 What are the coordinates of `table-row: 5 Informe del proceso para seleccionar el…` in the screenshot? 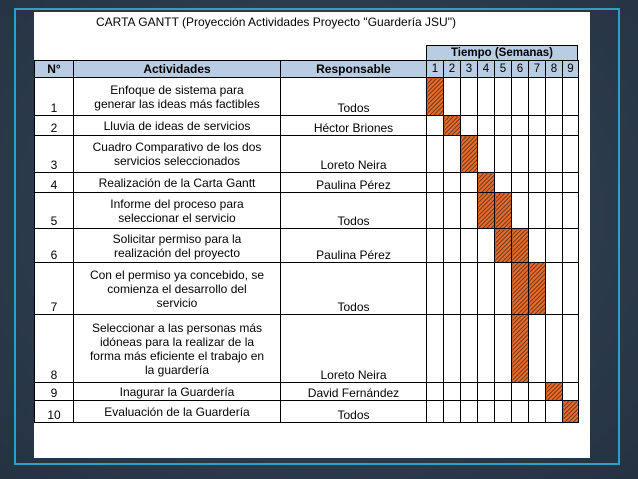 It's located at (306, 210).